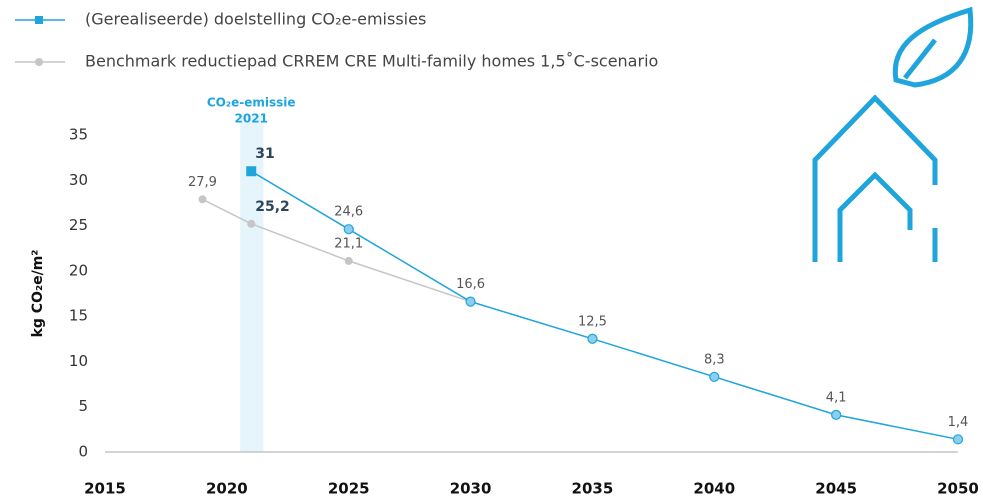 The image size is (983, 498). I want to click on y-tick-label: 0, so click(83, 452).